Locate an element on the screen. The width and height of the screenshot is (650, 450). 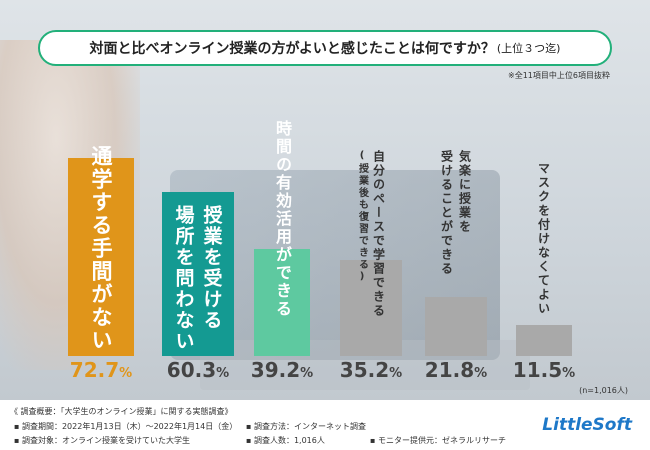
sample-size: (n=1,016人) is located at coordinates (603, 390).